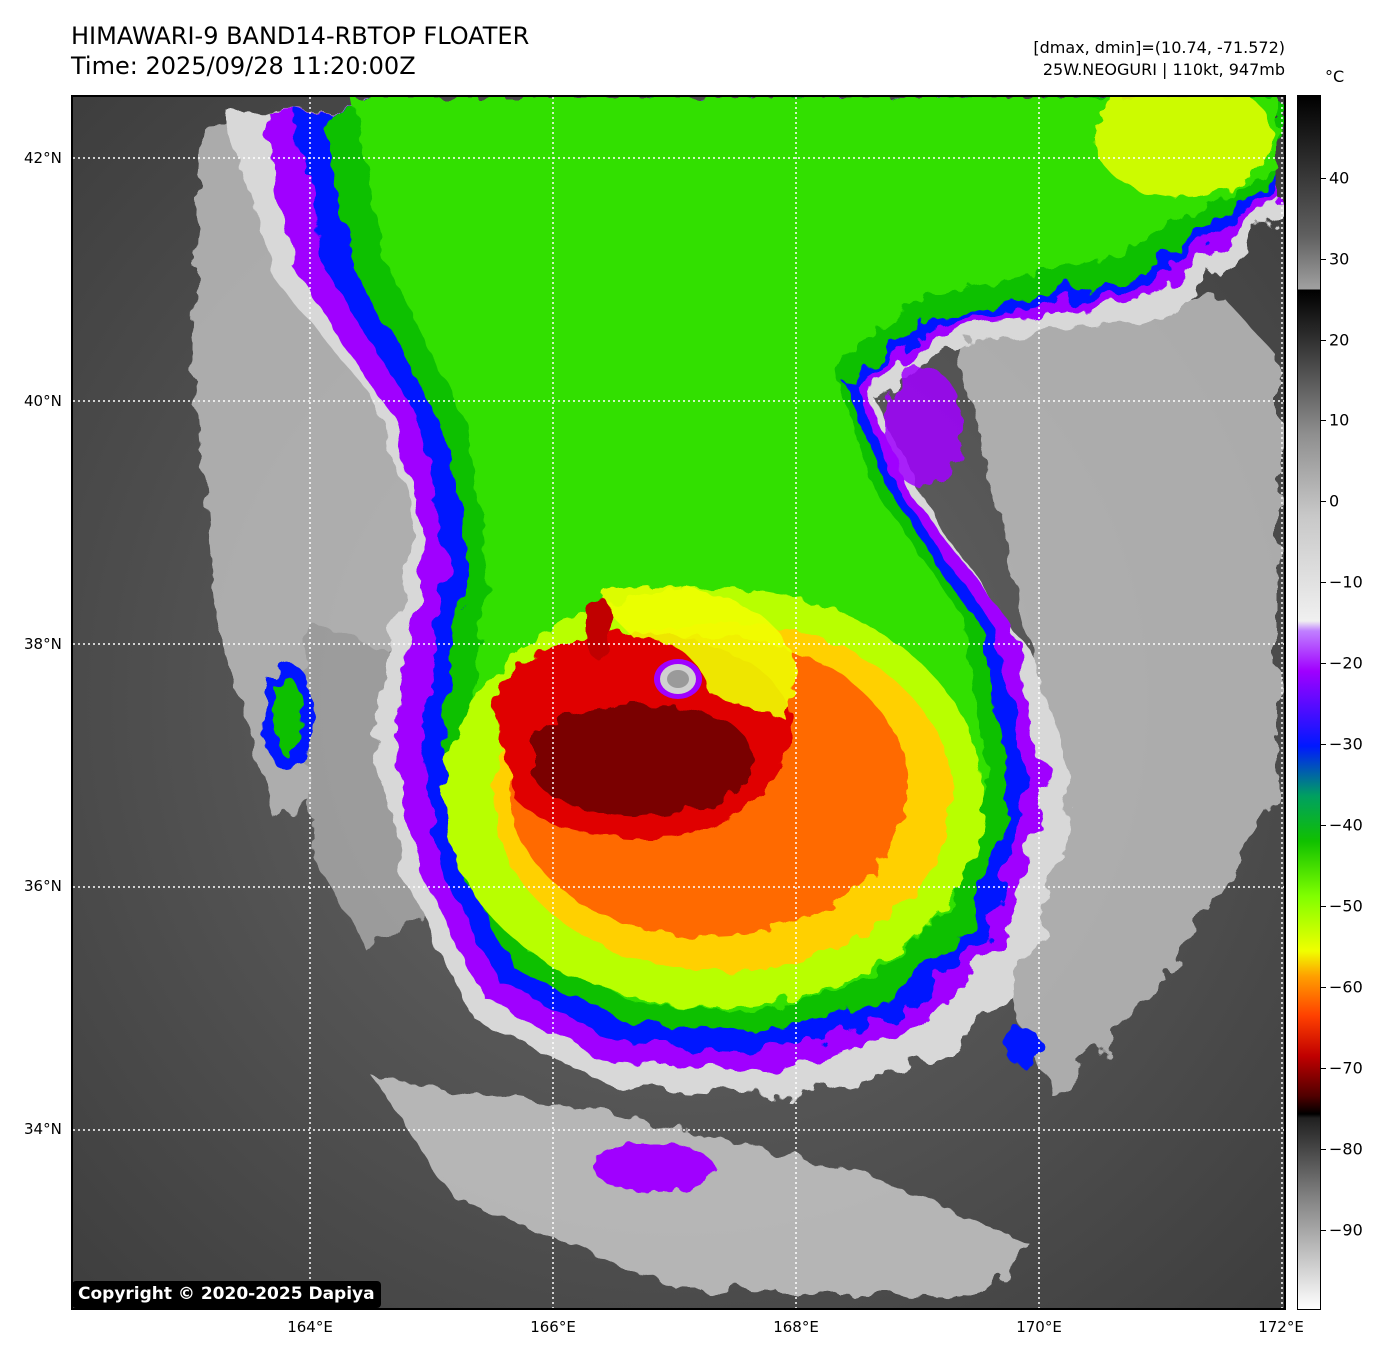 The width and height of the screenshot is (1389, 1359). Describe the element at coordinates (1346, 1068) in the screenshot. I see `colorbar-tick: −70` at that location.